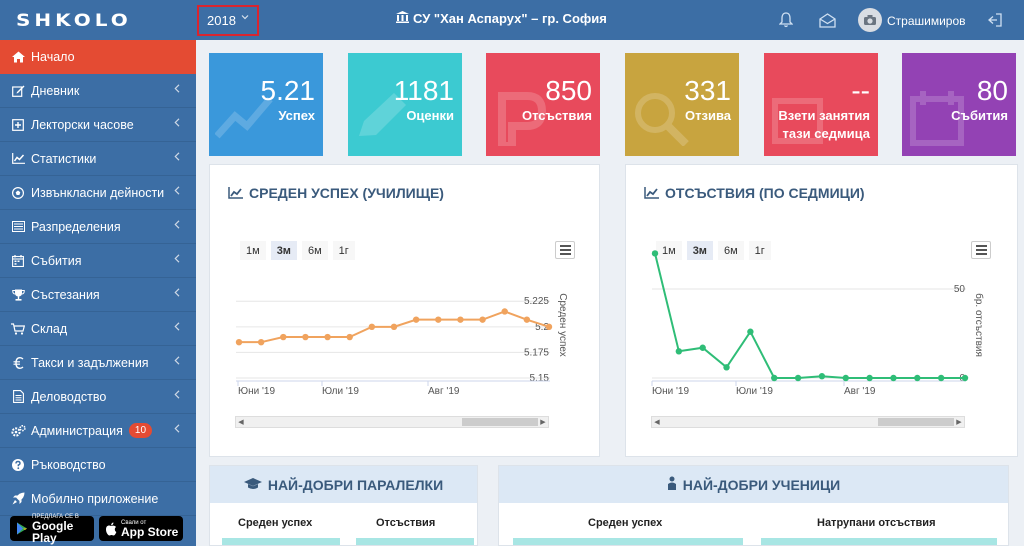  What do you see at coordinates (98, 465) in the screenshot?
I see `sidebar-item-12: Ръководство` at bounding box center [98, 465].